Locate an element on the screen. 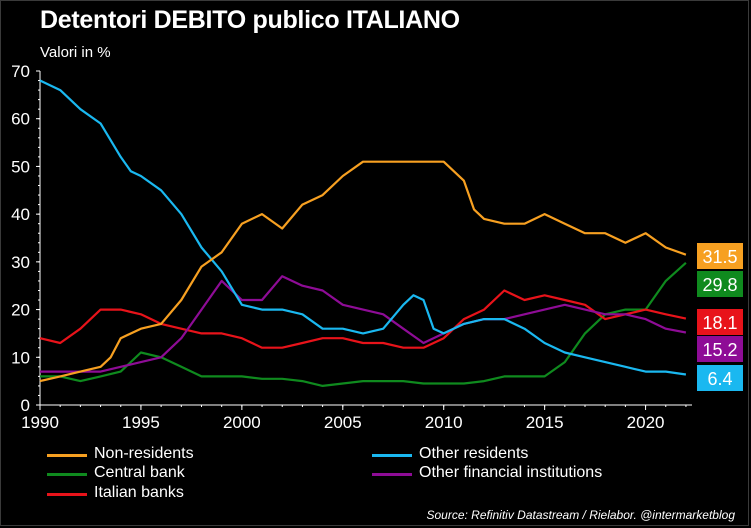 Image resolution: width=751 pixels, height=528 pixels. y-tick-label: 40 is located at coordinates (20, 214).